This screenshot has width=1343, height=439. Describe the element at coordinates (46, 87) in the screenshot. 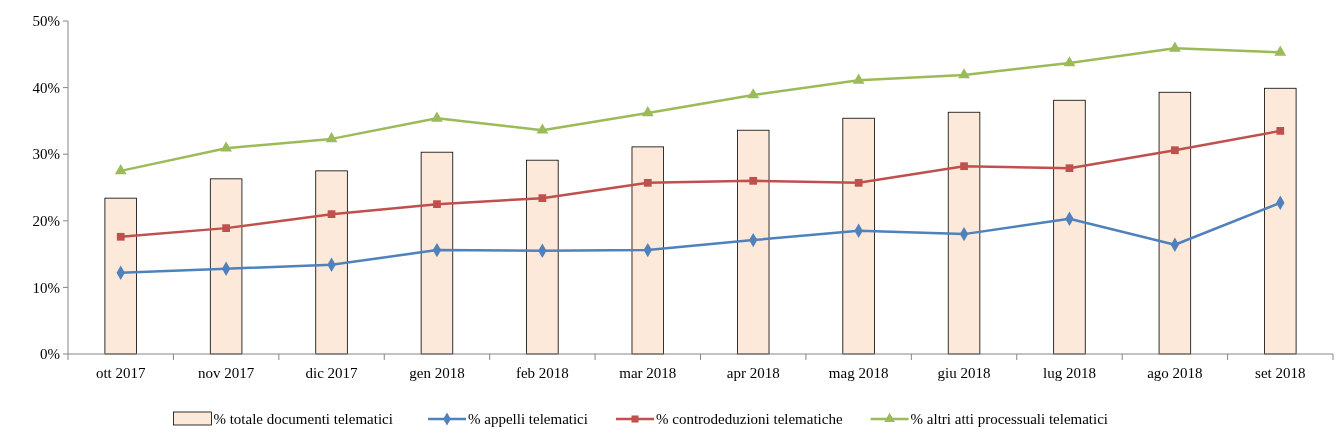

I see `y-tick-label: 40%` at that location.